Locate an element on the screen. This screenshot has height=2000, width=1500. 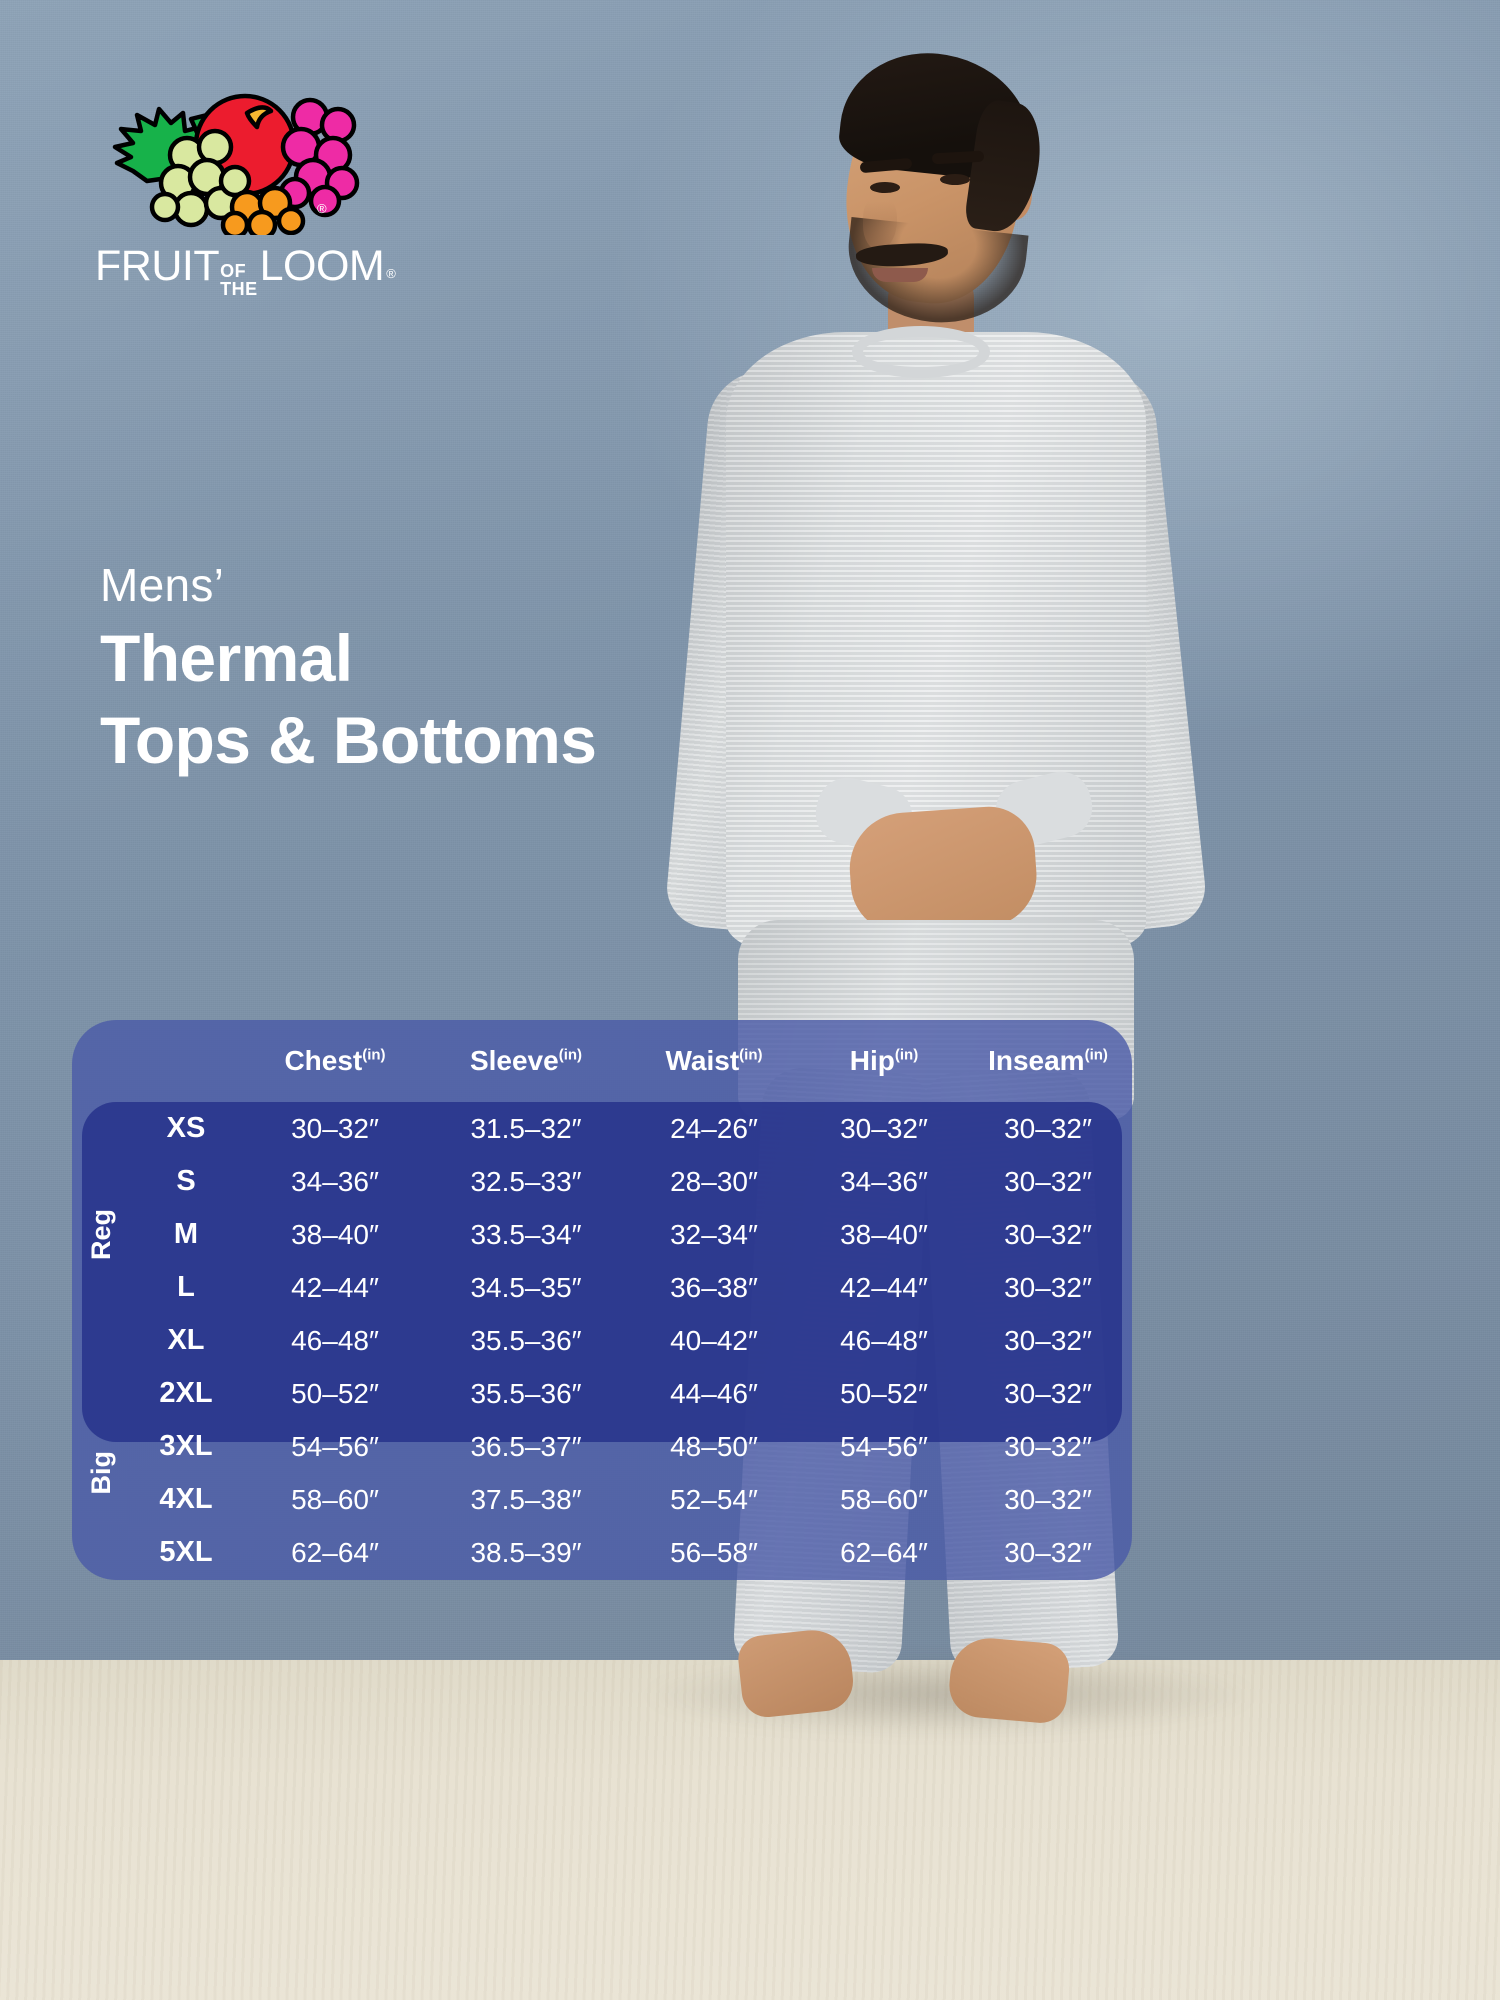
cell-hip: 62–64″ is located at coordinates (884, 1552).